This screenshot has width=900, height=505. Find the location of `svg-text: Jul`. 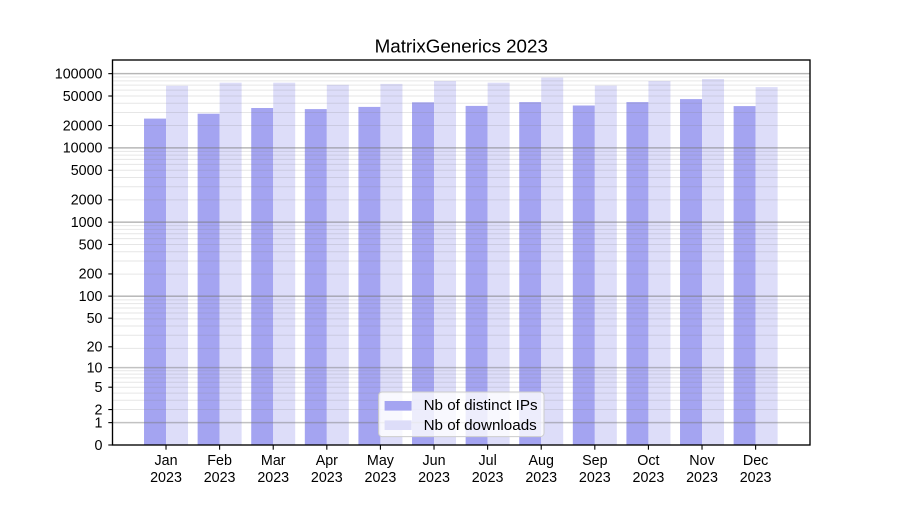

svg-text: Jul is located at coordinates (487, 461).